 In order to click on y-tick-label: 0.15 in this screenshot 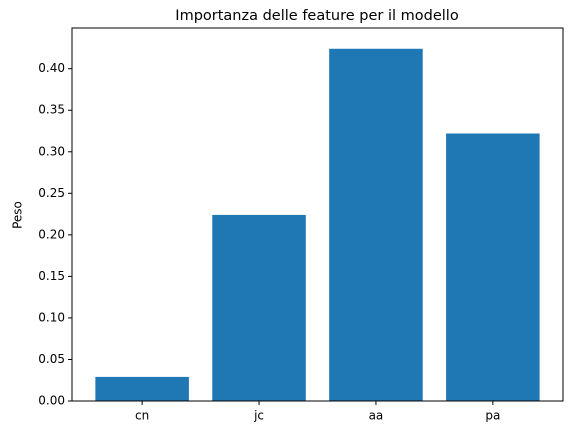, I will do `click(51, 276)`.